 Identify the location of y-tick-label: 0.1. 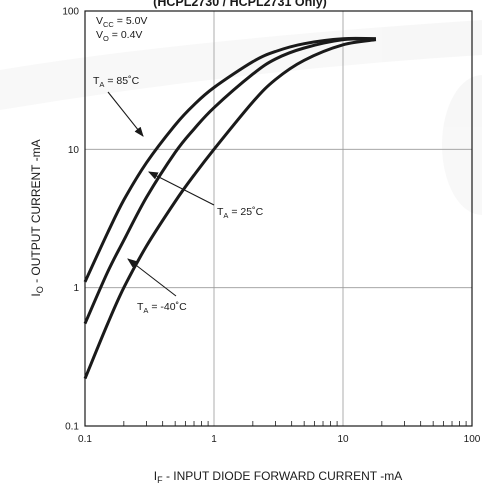
(72, 427).